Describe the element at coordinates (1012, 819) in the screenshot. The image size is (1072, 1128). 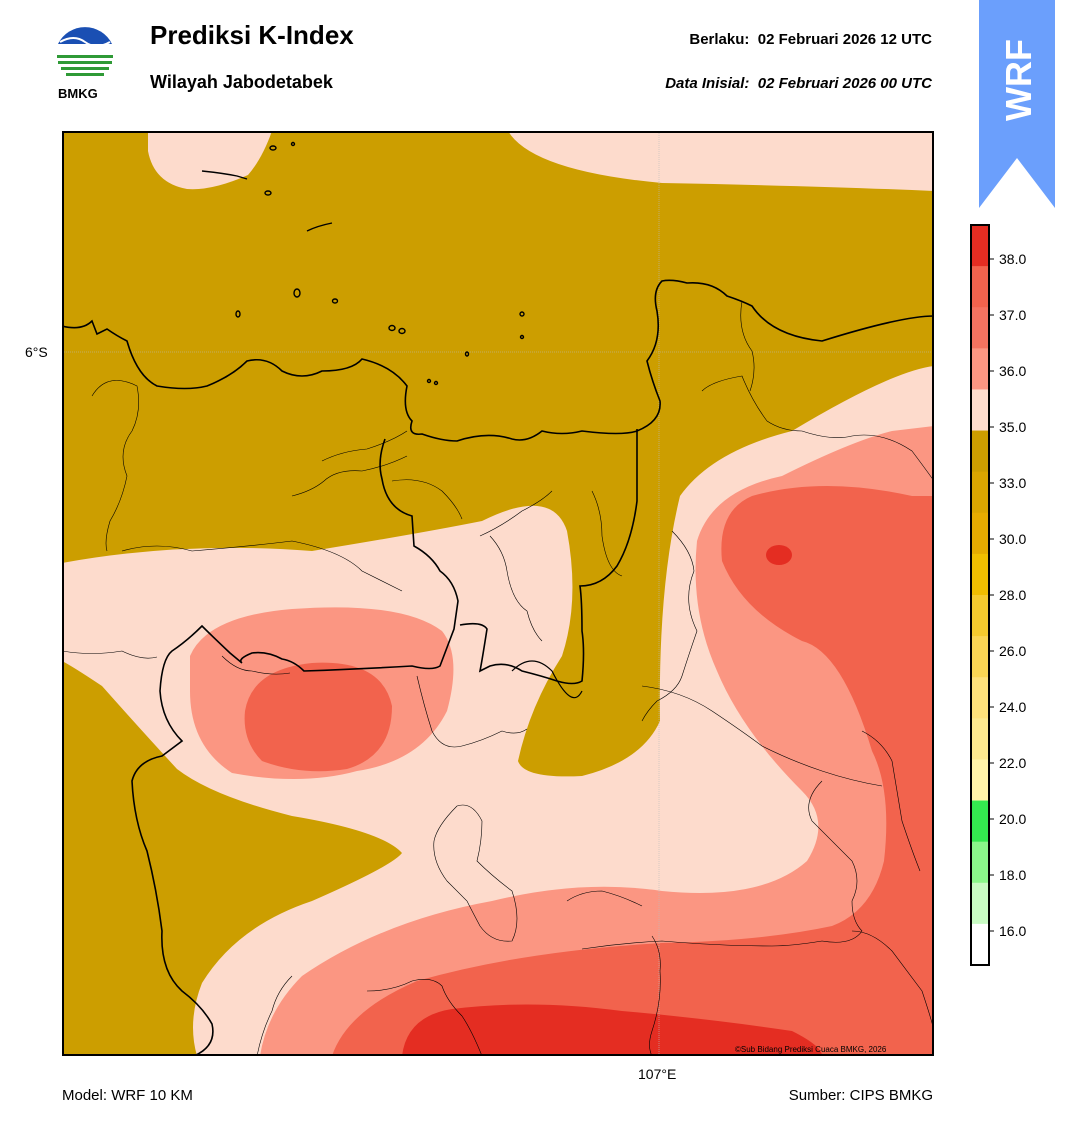
I see `colorbar-tick-label: 20.0` at that location.